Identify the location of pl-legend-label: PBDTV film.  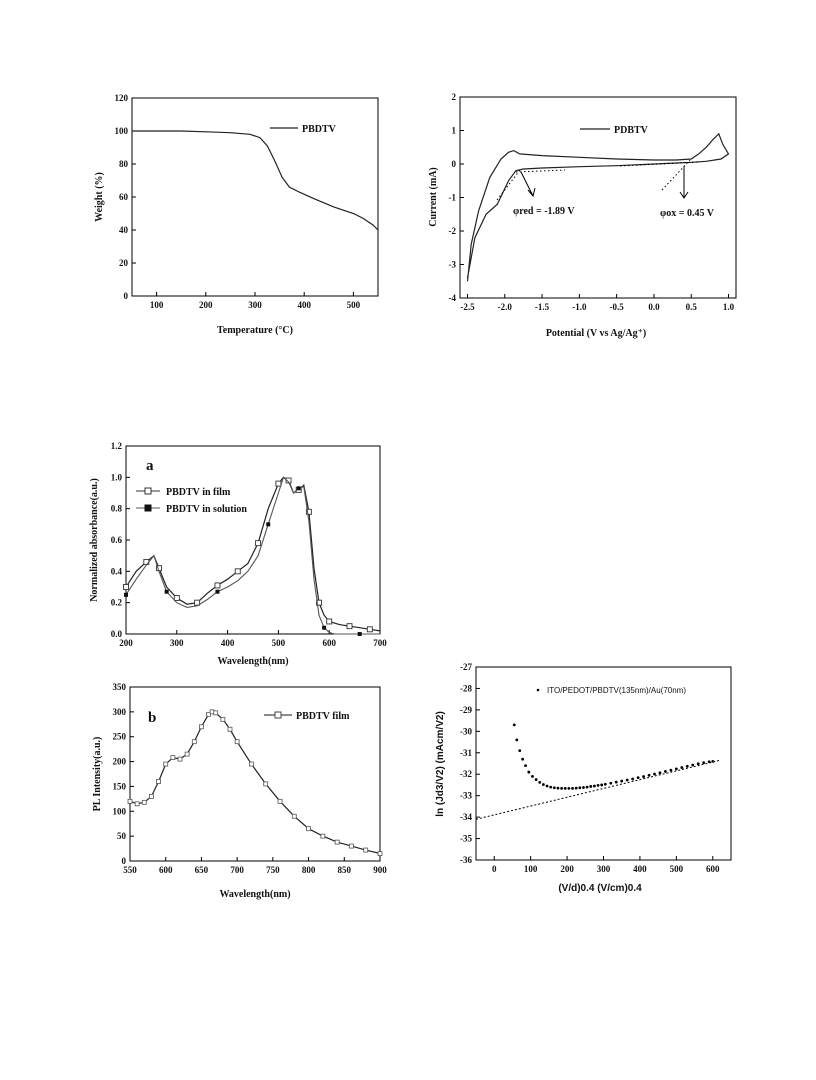
(323, 716).